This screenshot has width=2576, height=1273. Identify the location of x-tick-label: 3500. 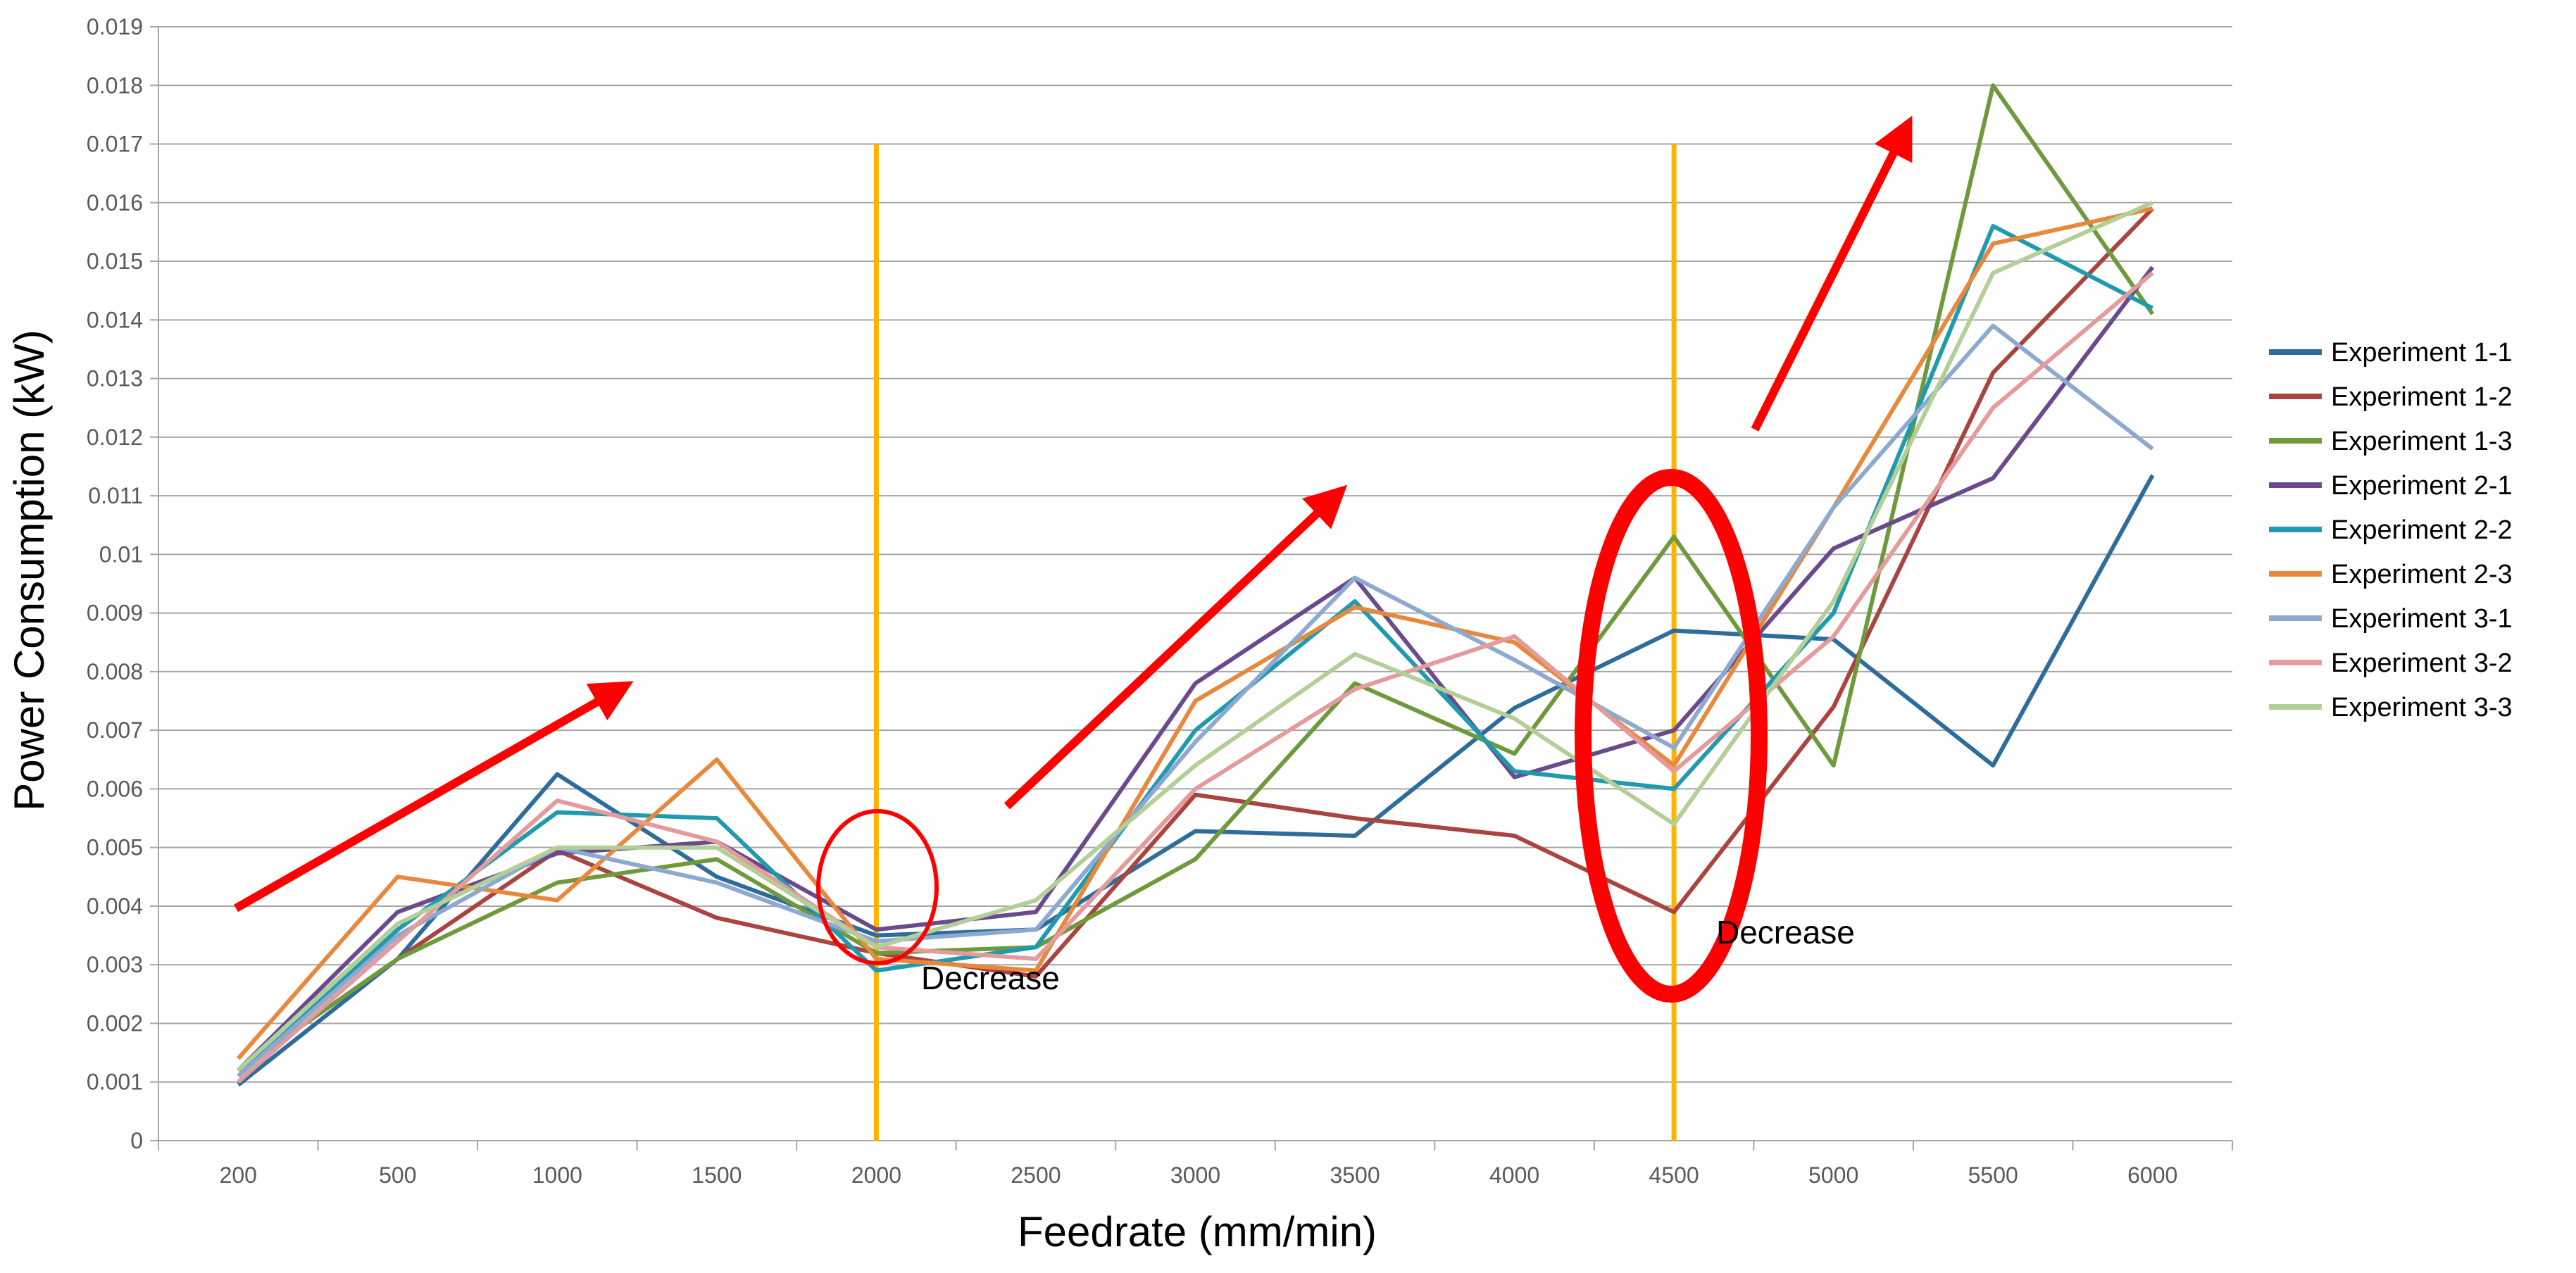
(1355, 1175).